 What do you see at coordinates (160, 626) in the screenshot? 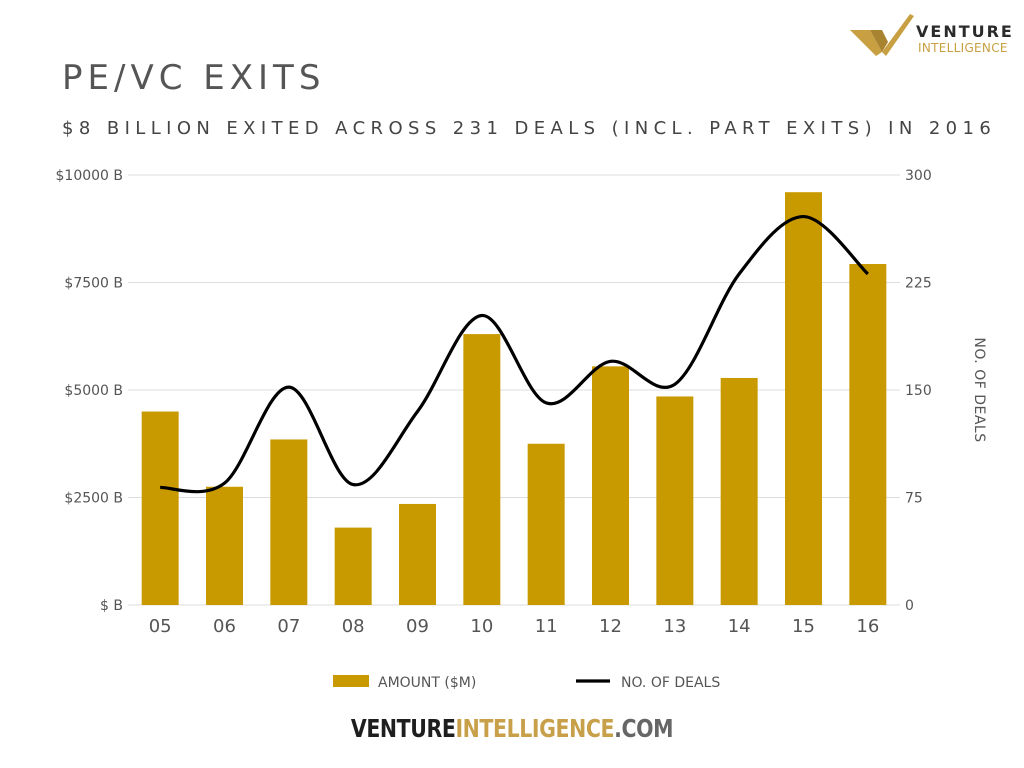
I see `x-tick-label: 05` at bounding box center [160, 626].